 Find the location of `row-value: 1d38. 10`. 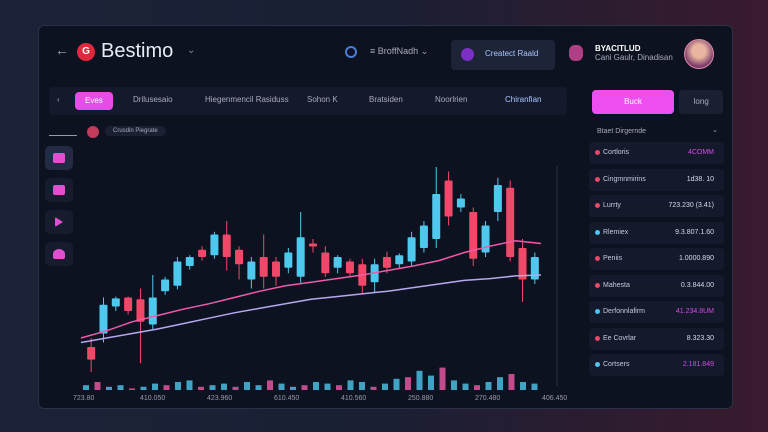

row-value: 1d38. 10 is located at coordinates (700, 179).